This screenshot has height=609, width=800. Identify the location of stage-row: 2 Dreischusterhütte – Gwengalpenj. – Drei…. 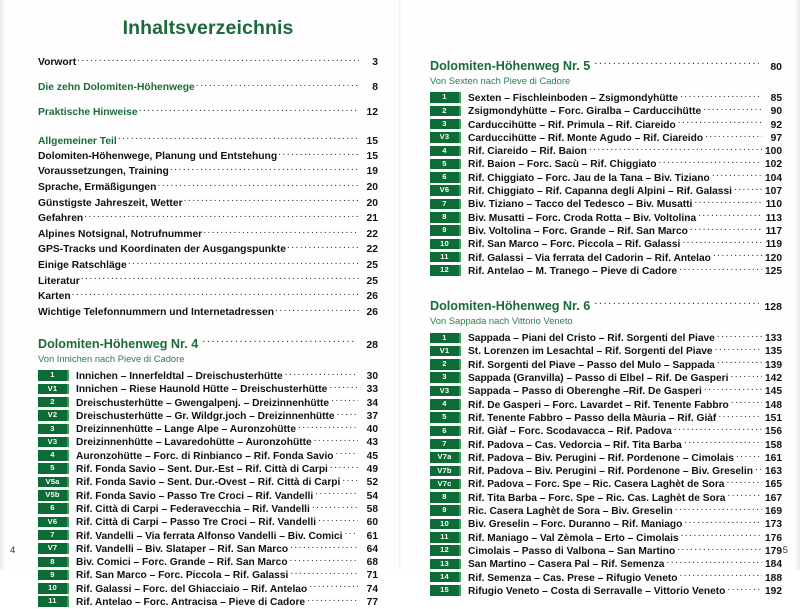
(208, 402).